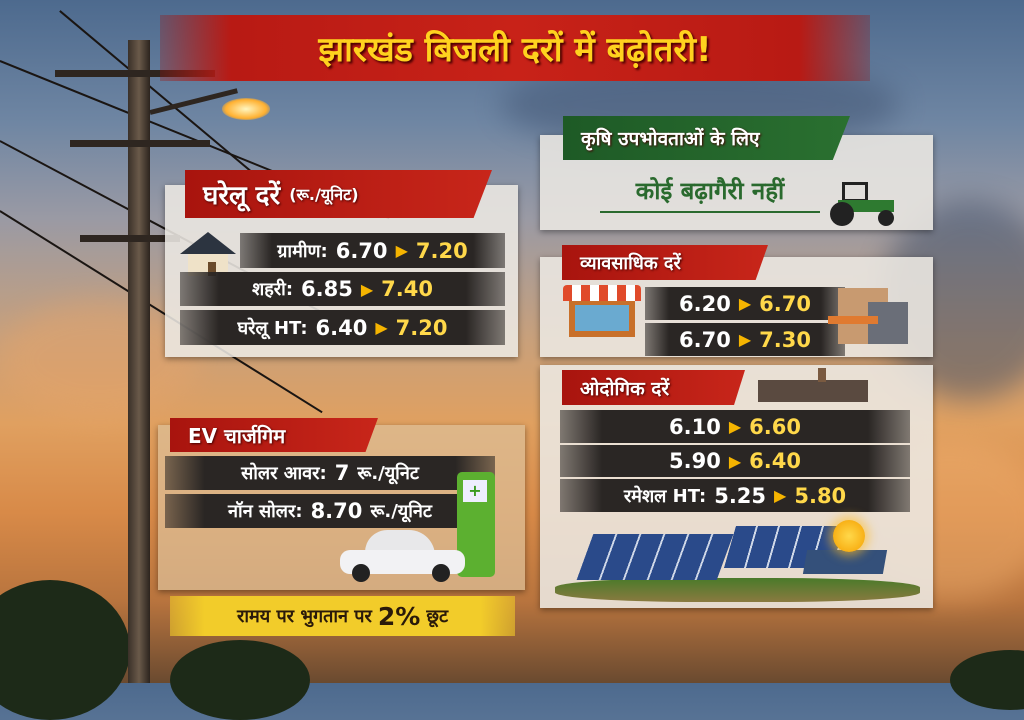 The image size is (1024, 720). What do you see at coordinates (246, 109) in the screenshot?
I see `street-lamp-icon` at bounding box center [246, 109].